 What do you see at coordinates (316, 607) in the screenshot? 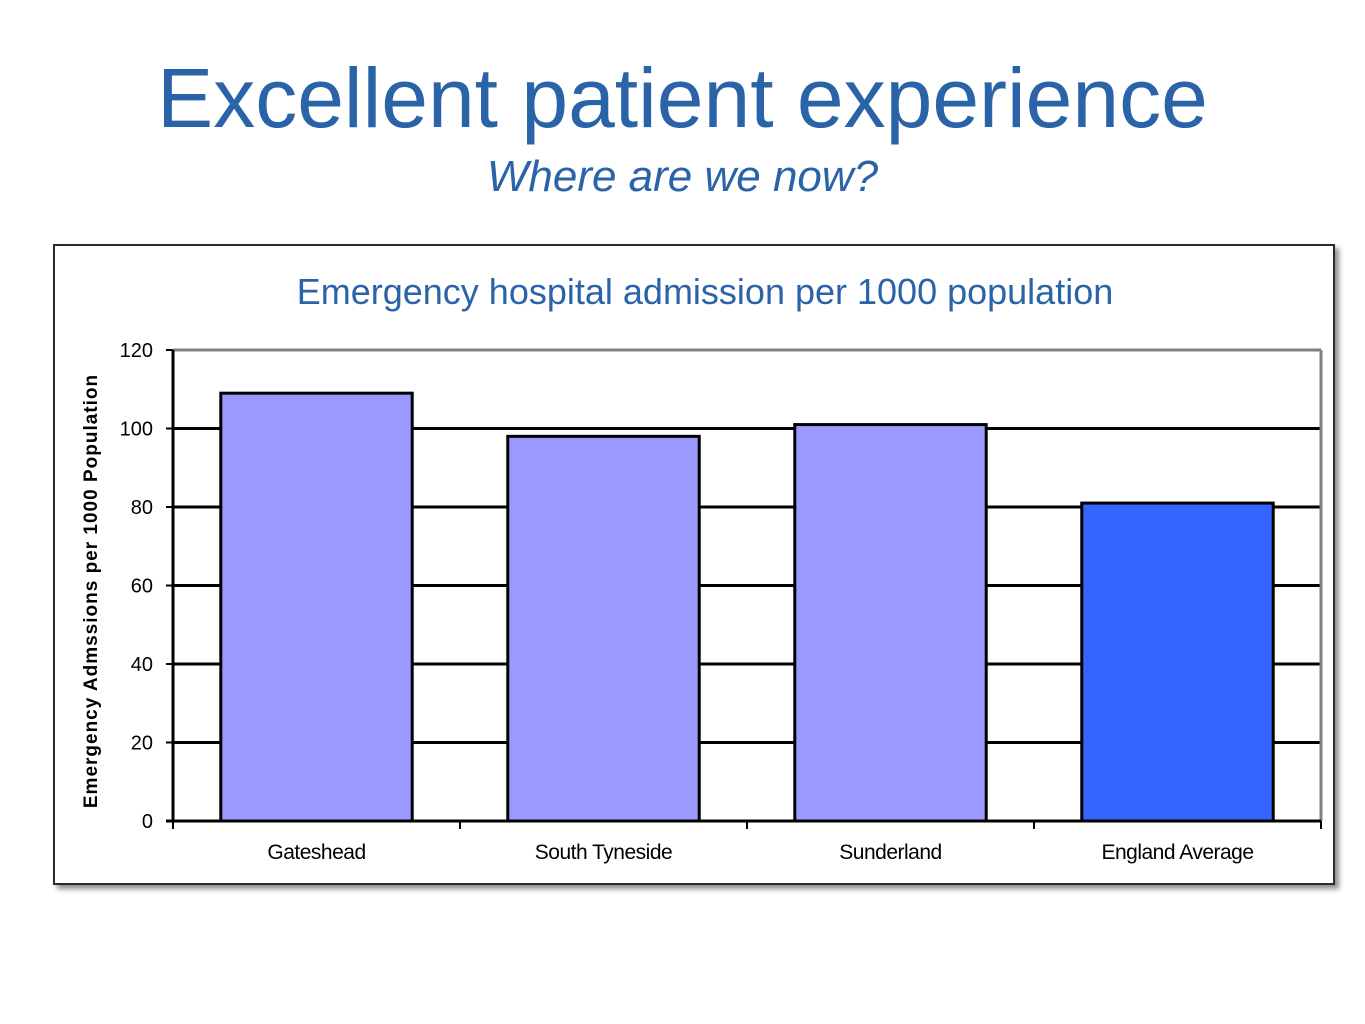
I see `bar-gateshead` at bounding box center [316, 607].